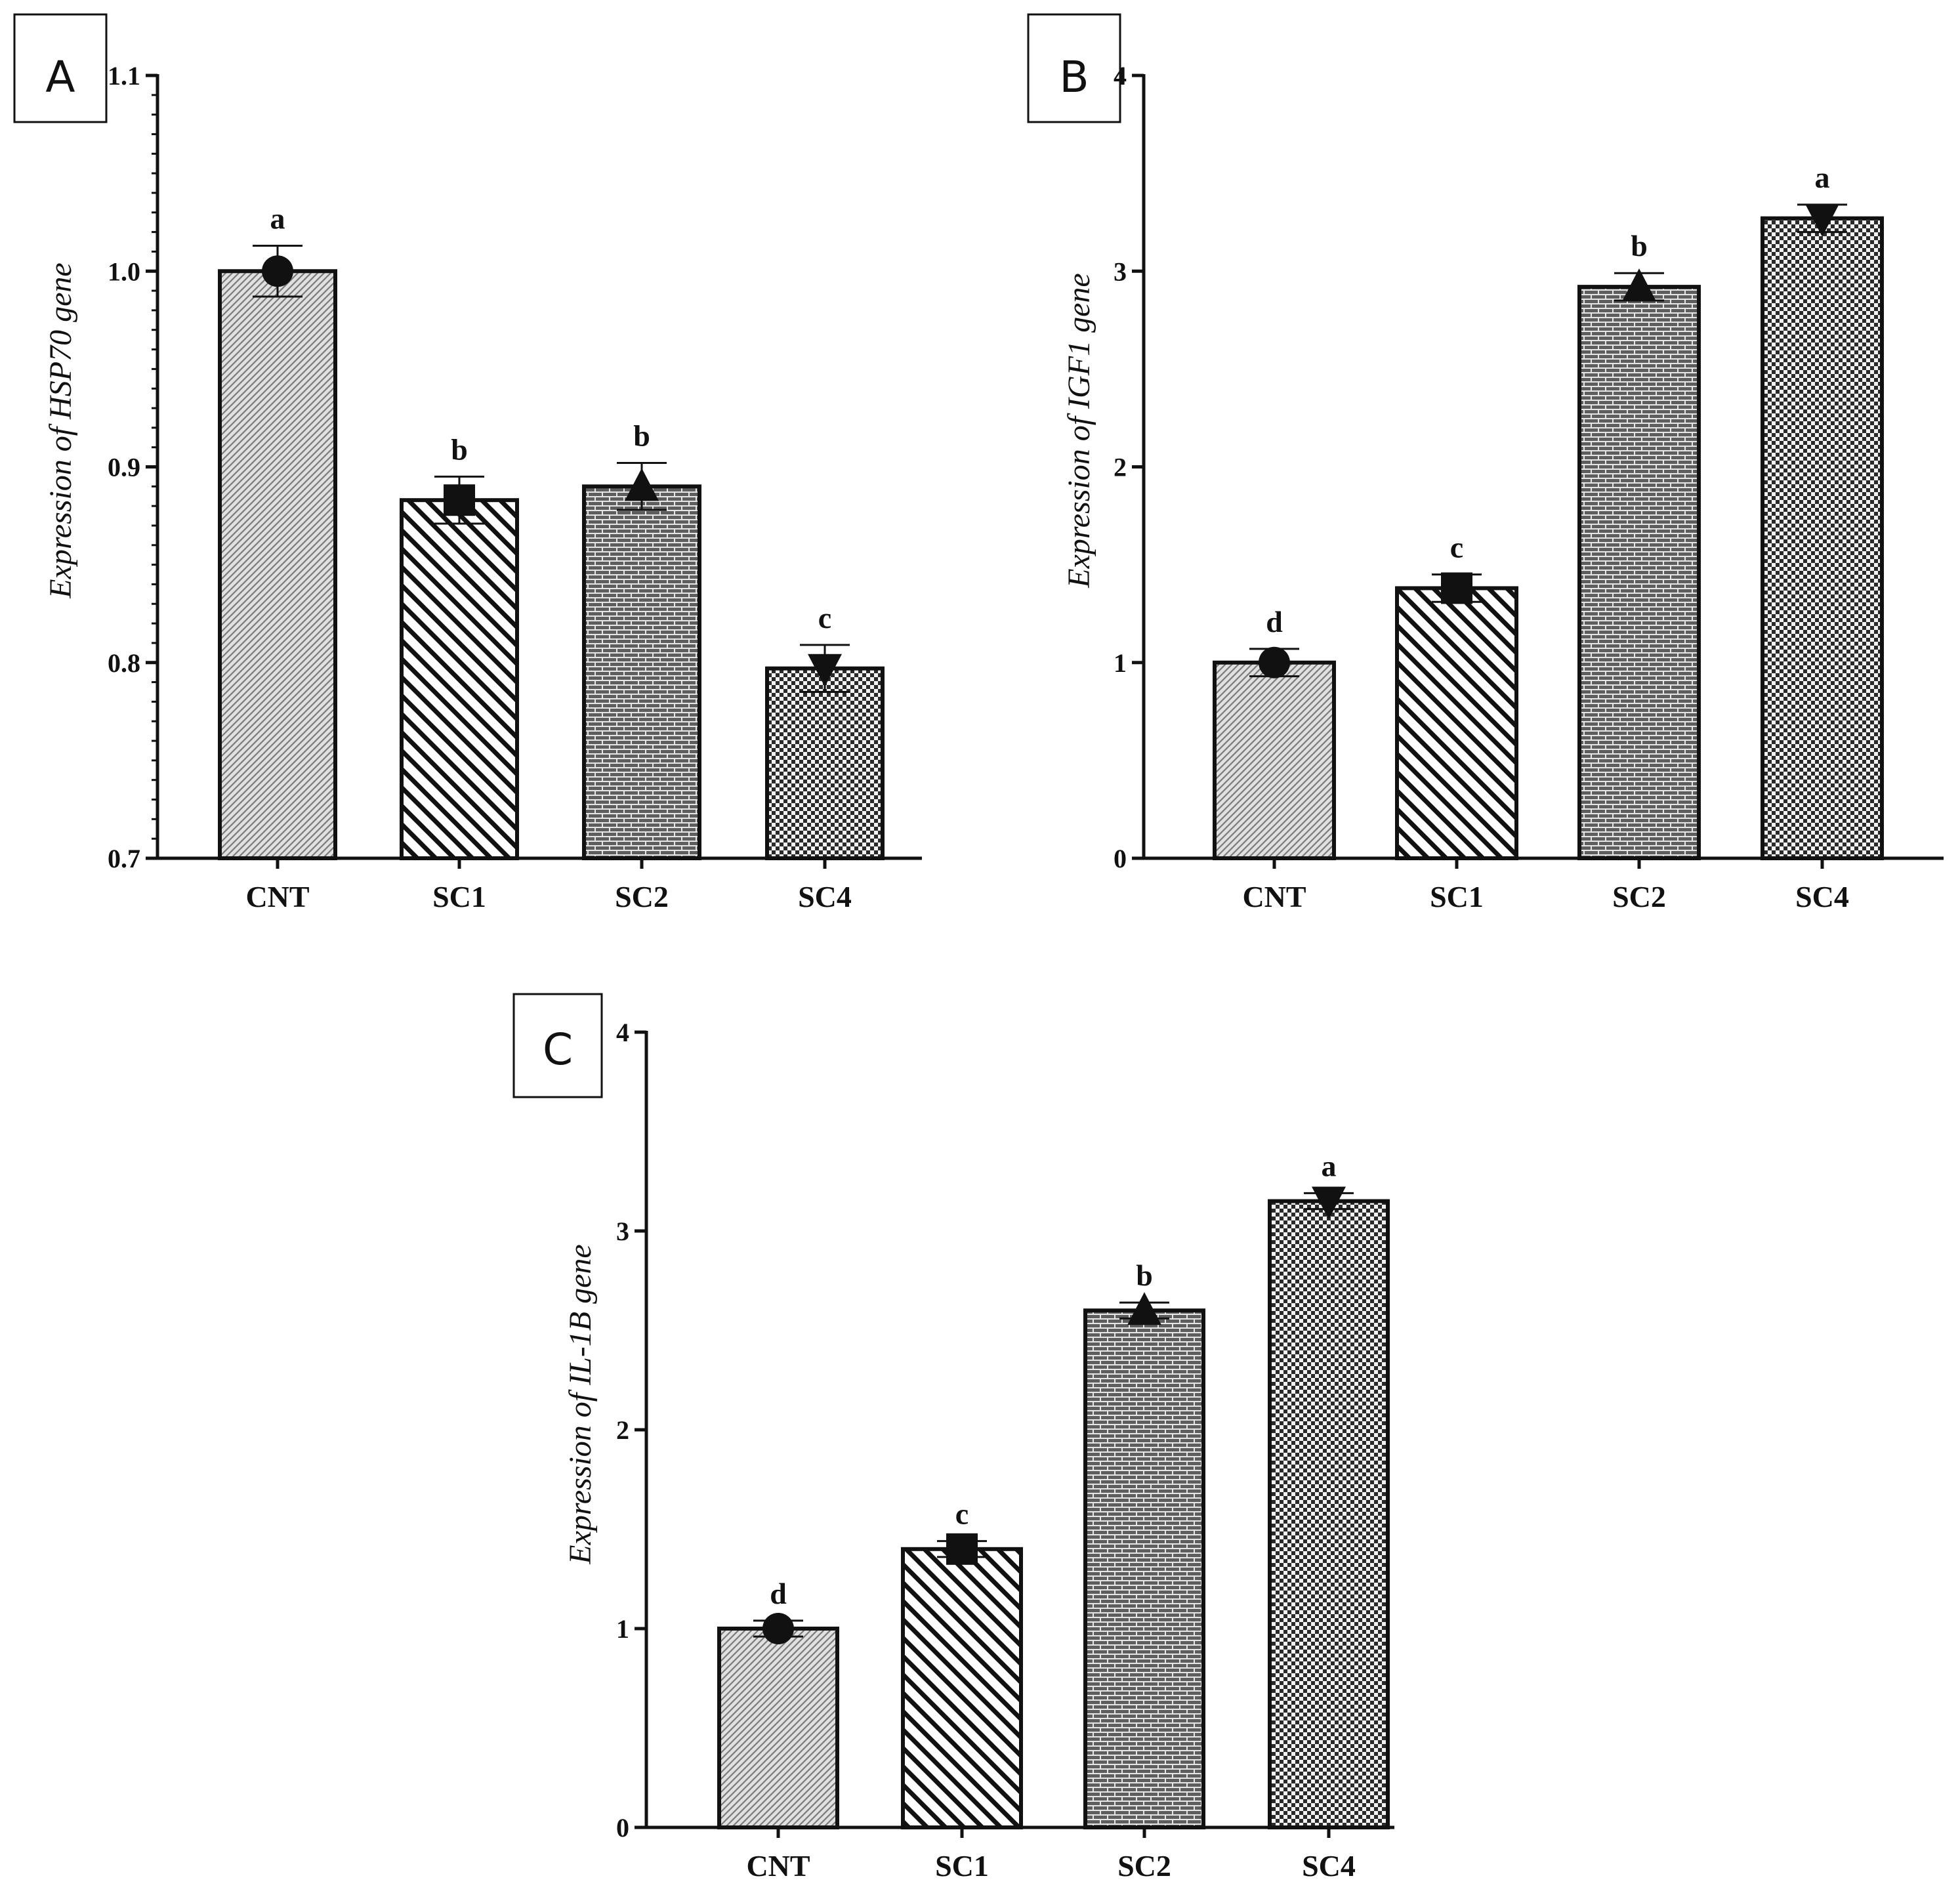  I want to click on y-axis-title: Expression of IGF1 gene, so click(1079, 430).